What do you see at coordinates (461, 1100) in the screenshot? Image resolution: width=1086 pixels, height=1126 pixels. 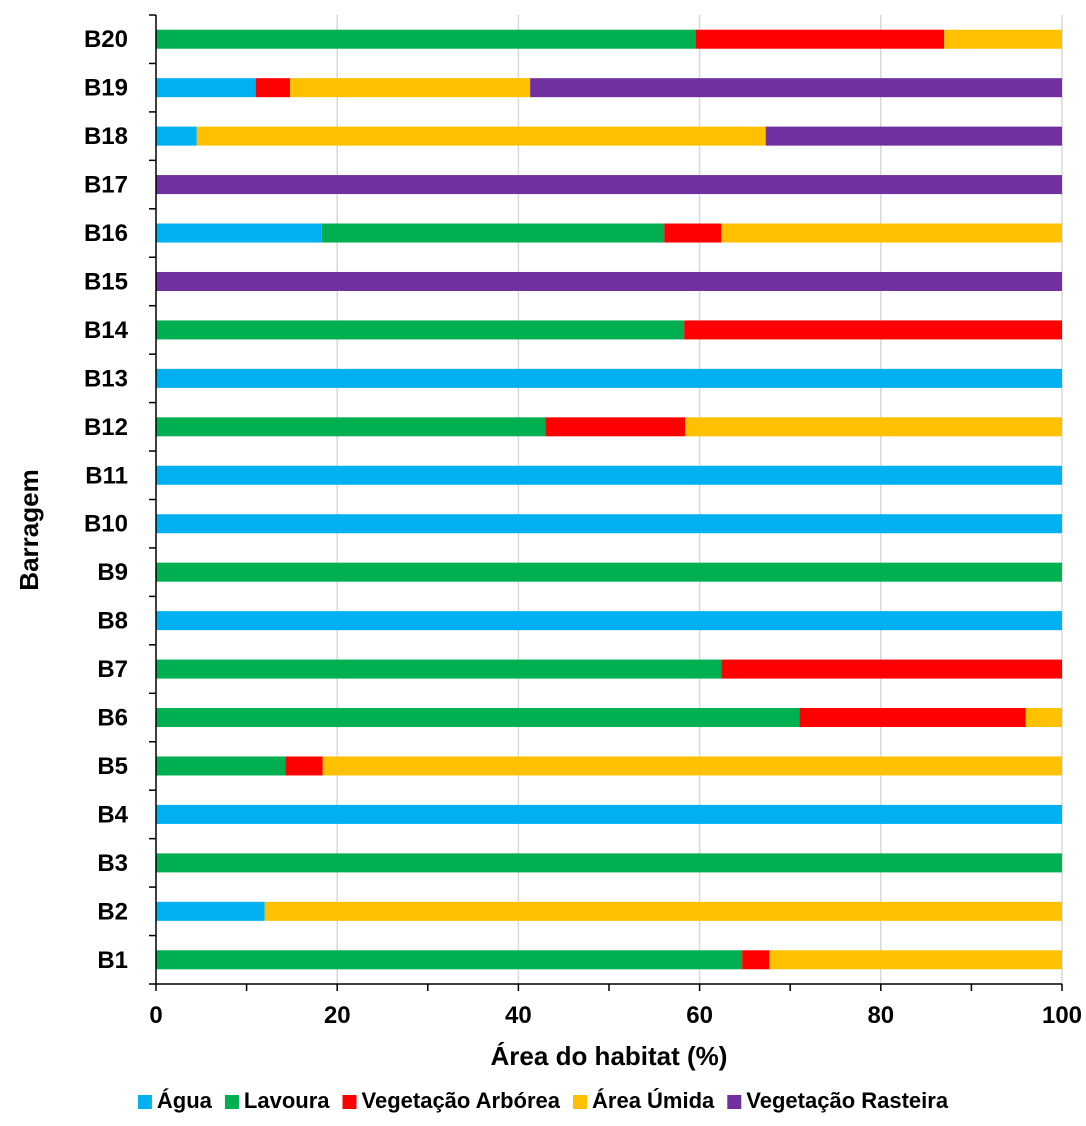 I see `legend-label: Vegetação Arbórea` at bounding box center [461, 1100].